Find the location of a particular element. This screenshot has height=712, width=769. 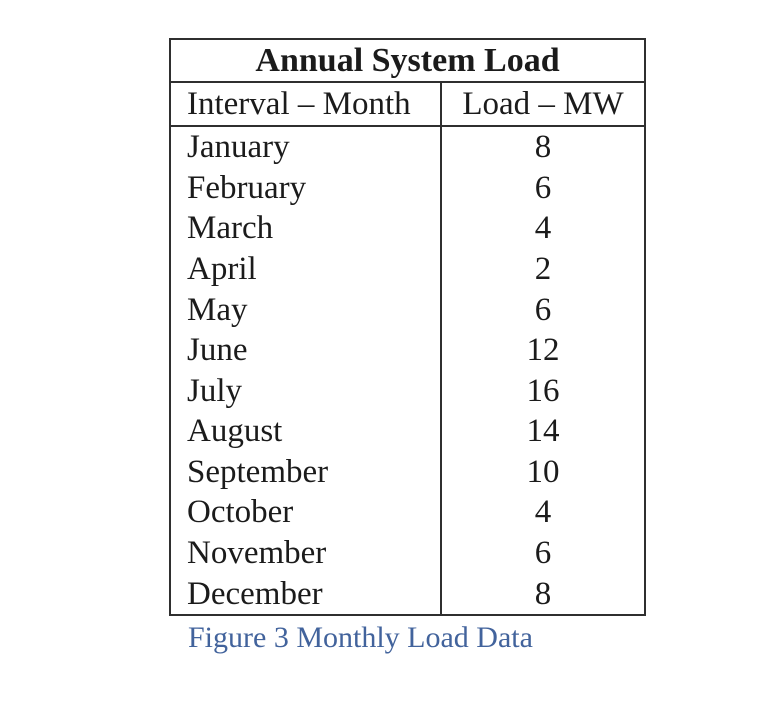

table-row: May 6 is located at coordinates (407, 309).